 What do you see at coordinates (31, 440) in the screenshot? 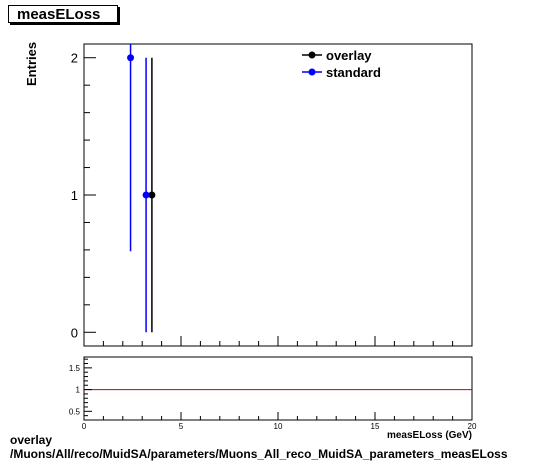
I see `footer-line-1: overlay` at bounding box center [31, 440].